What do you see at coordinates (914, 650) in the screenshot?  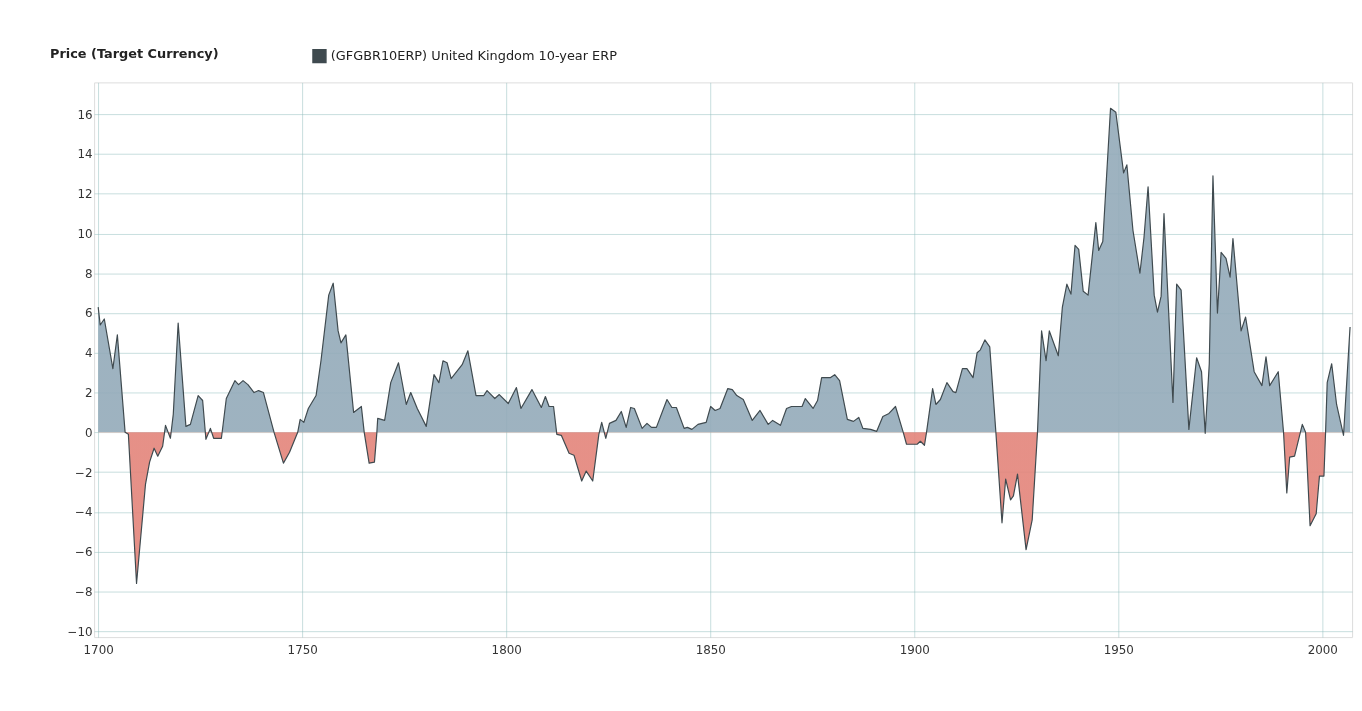 I see `x-tick-label: 1900` at bounding box center [914, 650].